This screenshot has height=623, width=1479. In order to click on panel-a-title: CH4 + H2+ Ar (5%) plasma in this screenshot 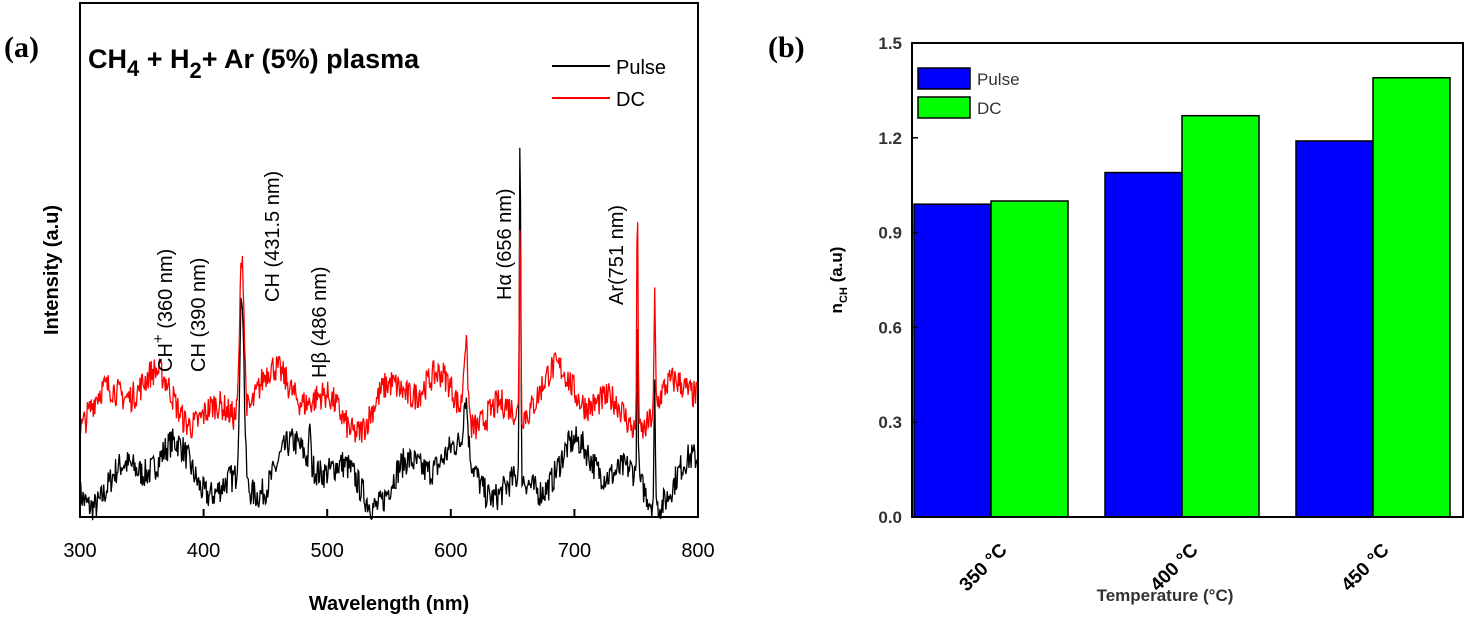, I will do `click(254, 63)`.